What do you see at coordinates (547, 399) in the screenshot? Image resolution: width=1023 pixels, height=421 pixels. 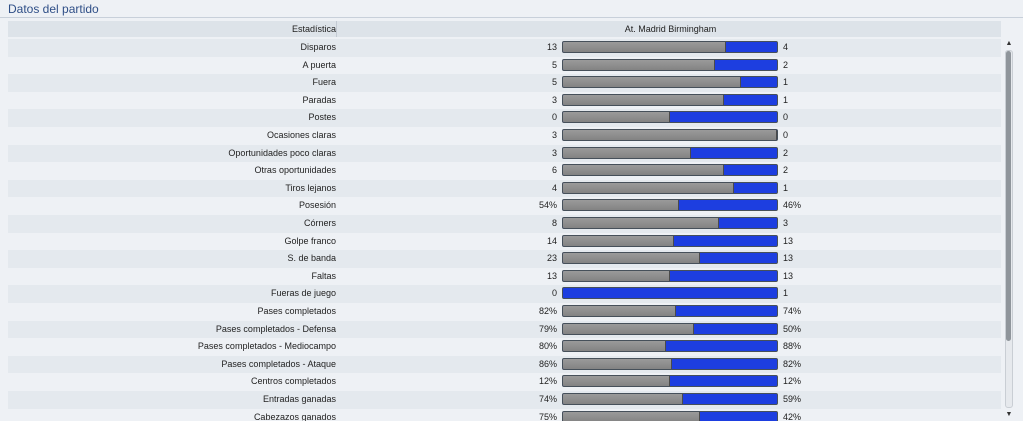 I see `home-value: 74%` at bounding box center [547, 399].